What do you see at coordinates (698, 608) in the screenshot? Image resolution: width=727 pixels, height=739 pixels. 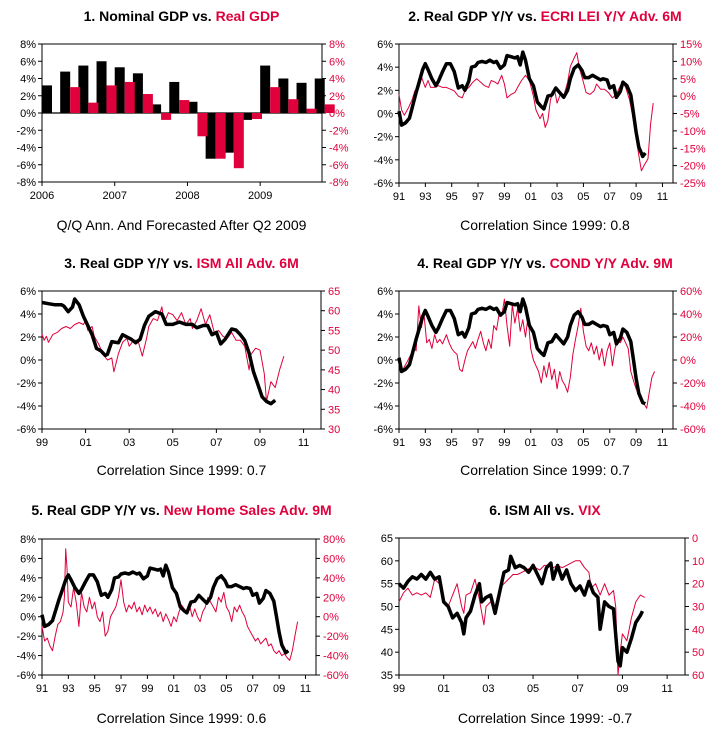 I see `y-right-tick-label: 30` at bounding box center [698, 608].